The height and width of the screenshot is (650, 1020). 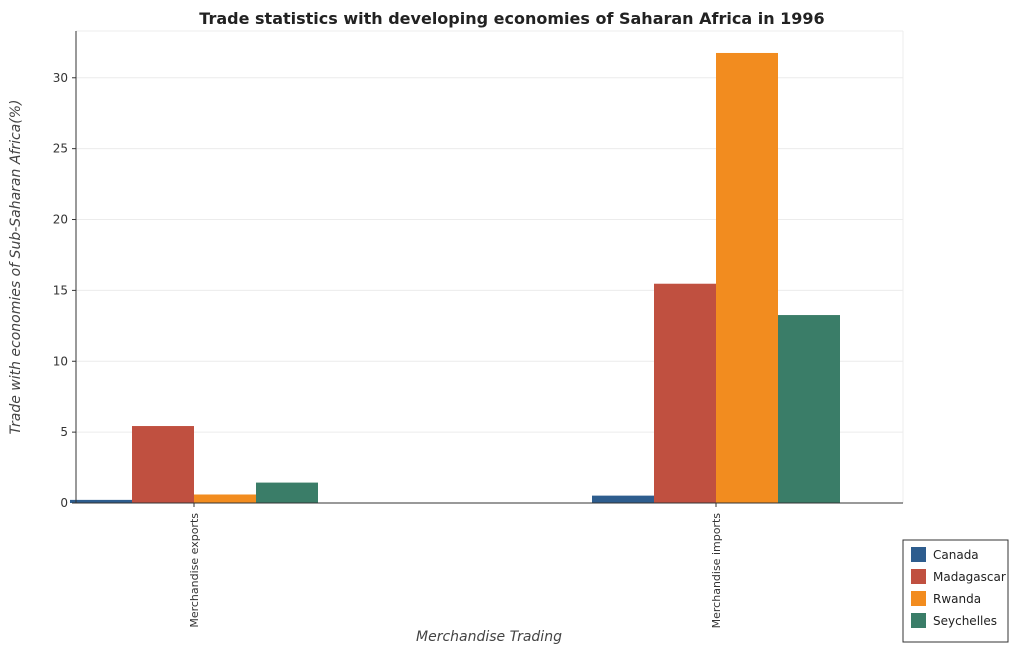 I want to click on y-tick-label: 25, so click(x=60, y=149).